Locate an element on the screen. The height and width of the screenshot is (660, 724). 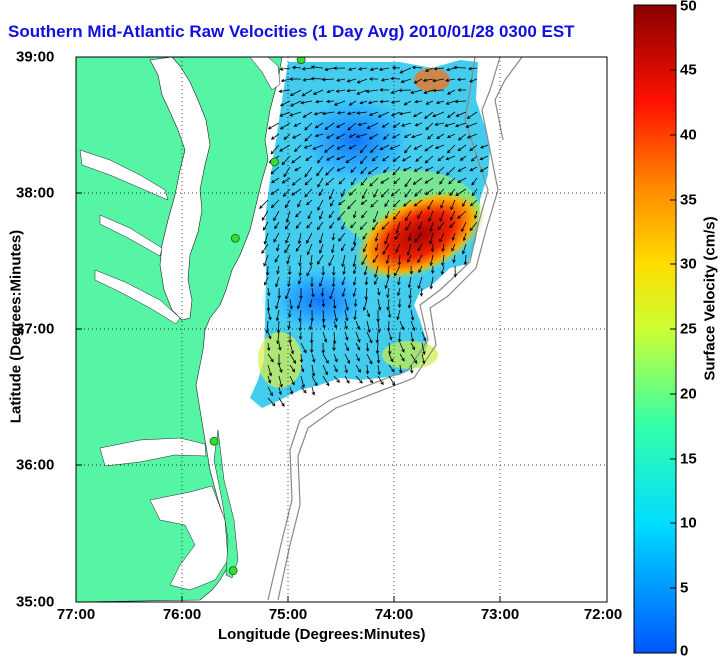
colorbar-tick-label: 10 is located at coordinates (688, 523).